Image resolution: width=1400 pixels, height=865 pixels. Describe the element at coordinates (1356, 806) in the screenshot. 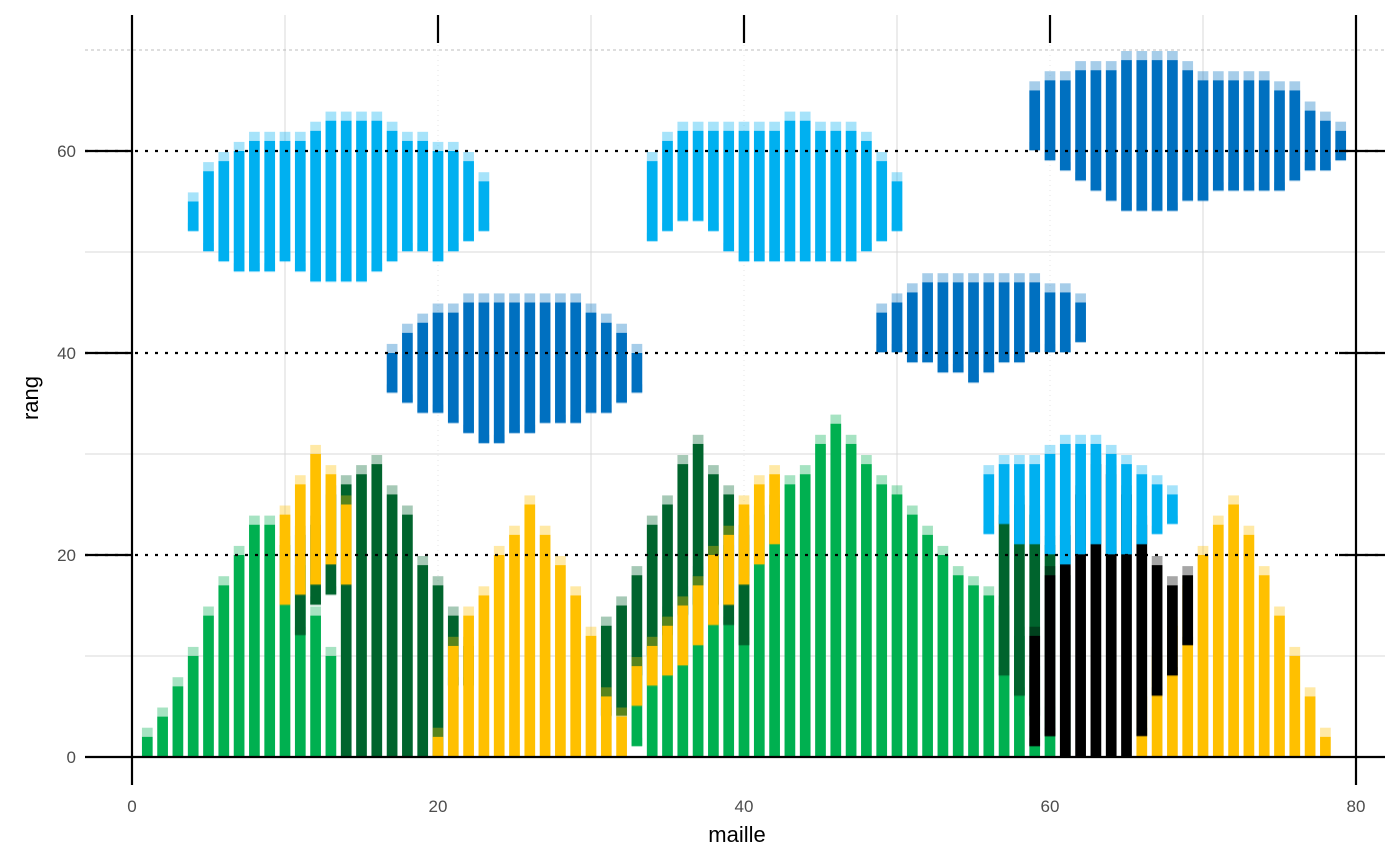

I see `x-tick-label: 80` at that location.